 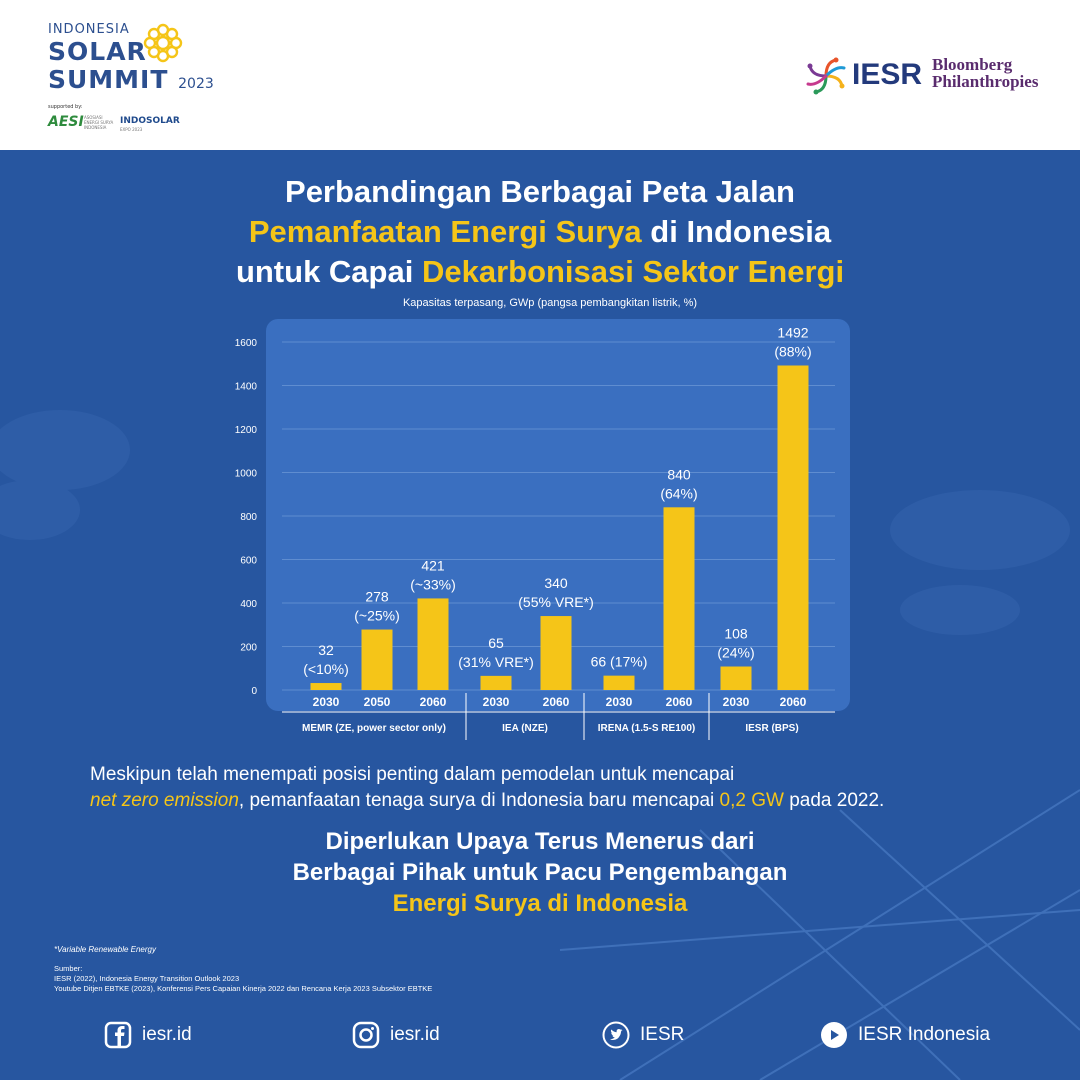 I want to click on y-tick-label: 1200, so click(x=246, y=430).